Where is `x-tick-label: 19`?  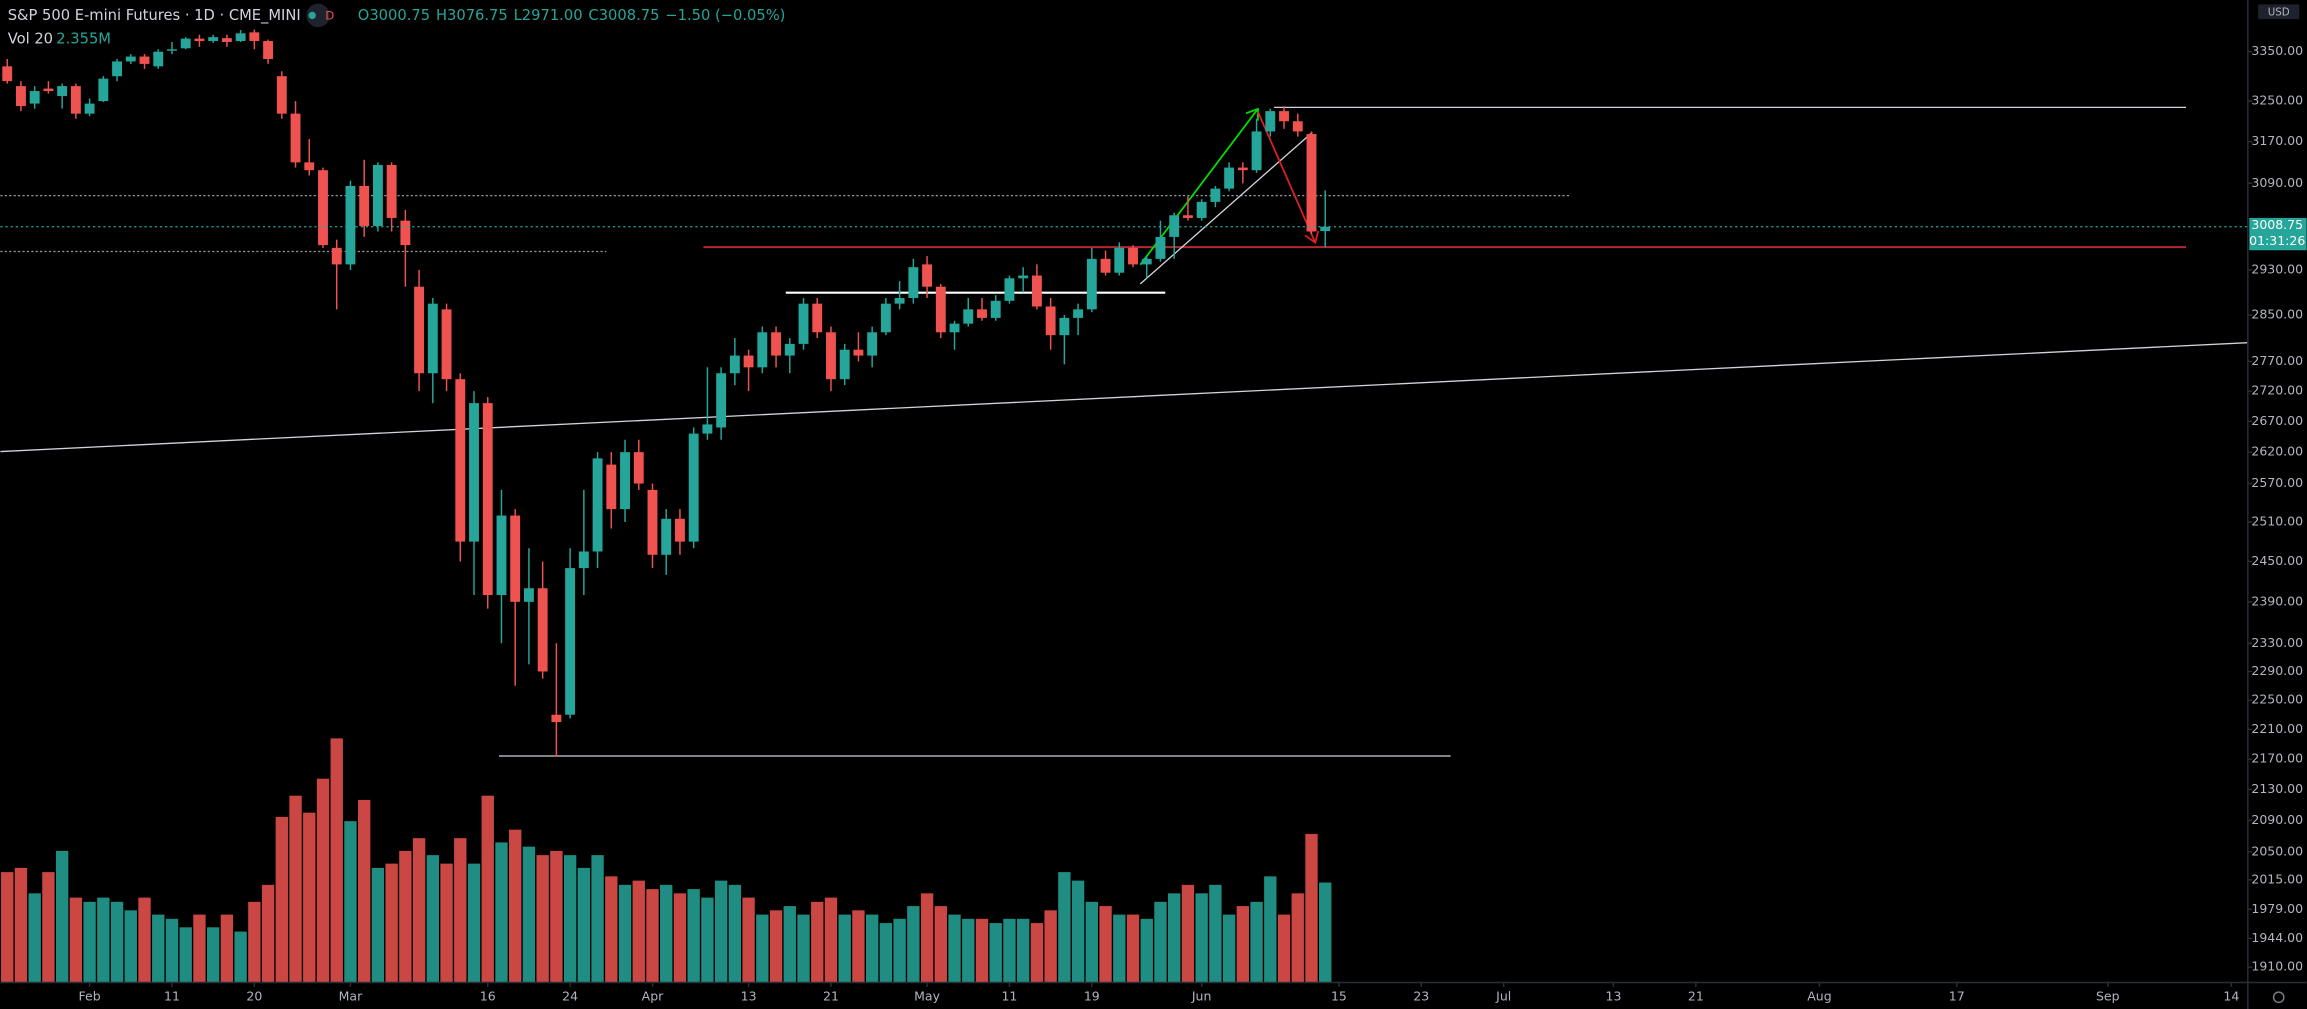 x-tick-label: 19 is located at coordinates (1092, 996).